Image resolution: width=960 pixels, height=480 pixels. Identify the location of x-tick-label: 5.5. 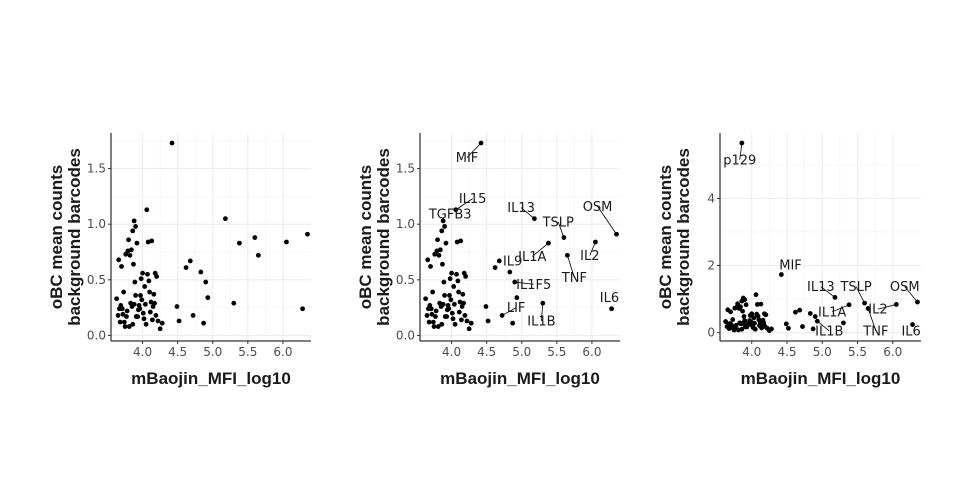
(247, 352).